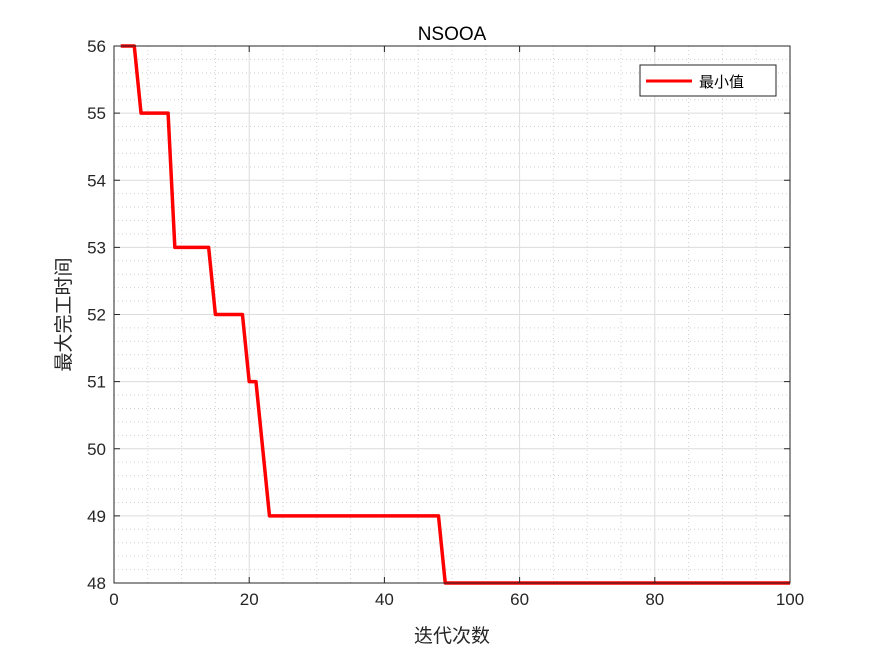 The image size is (875, 656). I want to click on x-tick-label: 0, so click(113, 599).